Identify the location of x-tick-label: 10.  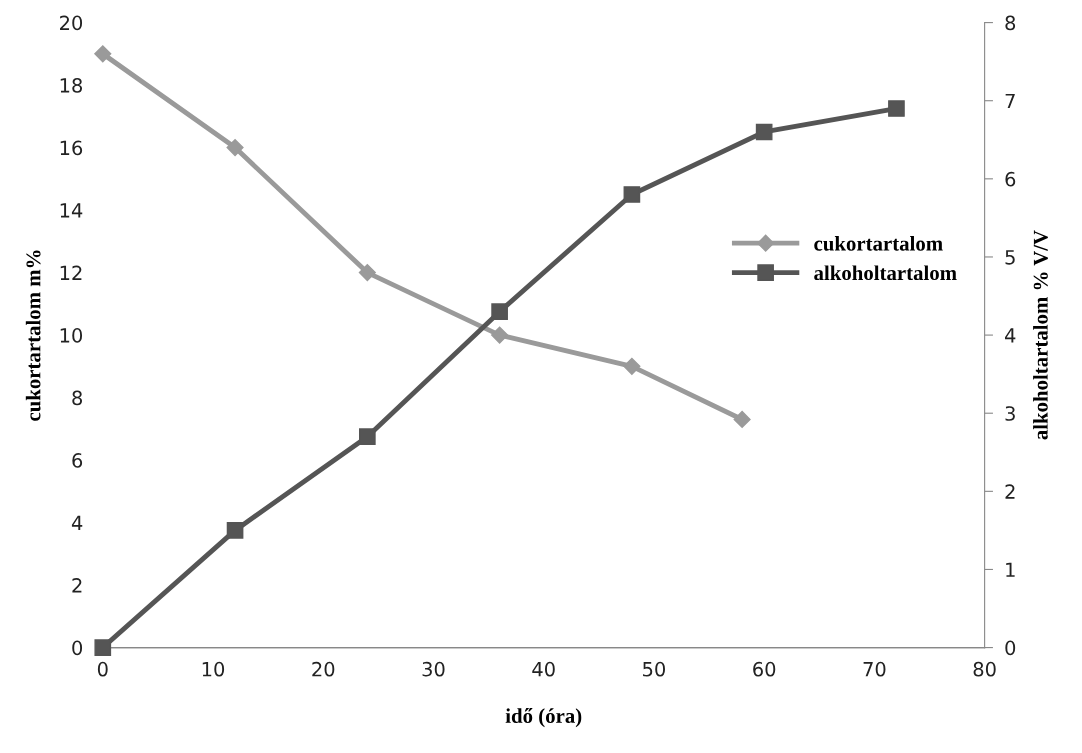
(213, 669).